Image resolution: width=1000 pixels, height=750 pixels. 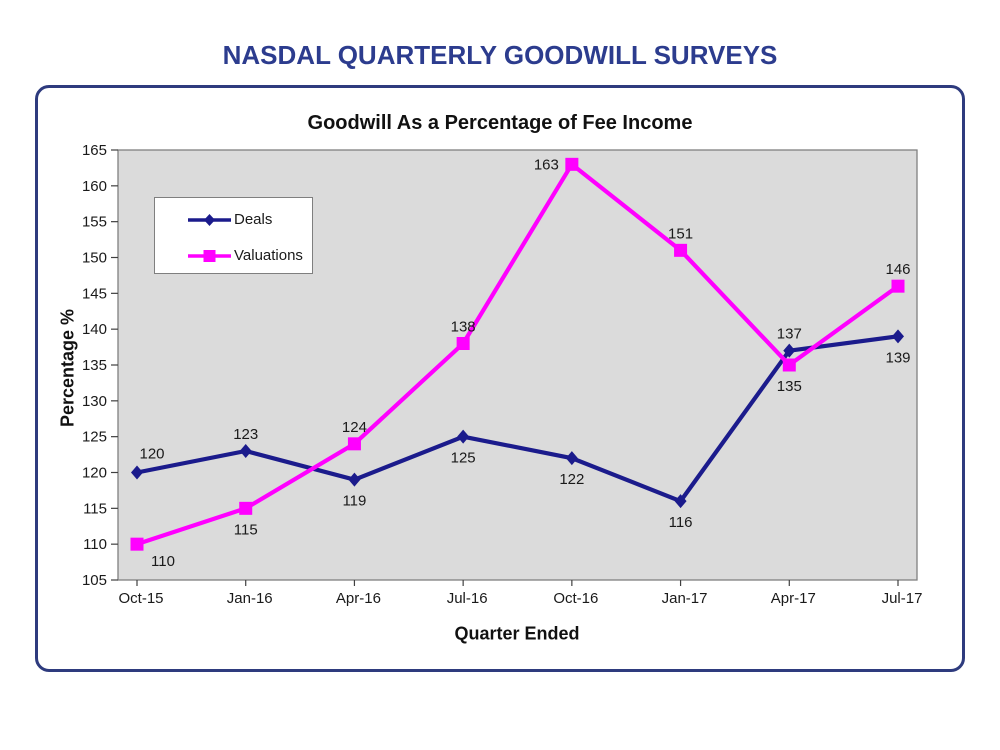 What do you see at coordinates (575, 598) in the screenshot?
I see `x-axis-tick-label: Oct-16` at bounding box center [575, 598].